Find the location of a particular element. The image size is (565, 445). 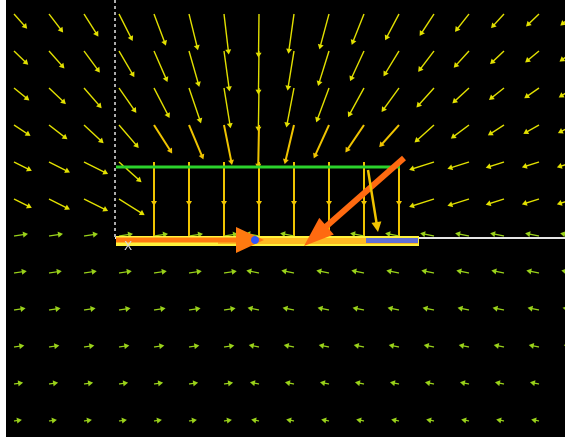

probe-point is located at coordinates (255, 240).